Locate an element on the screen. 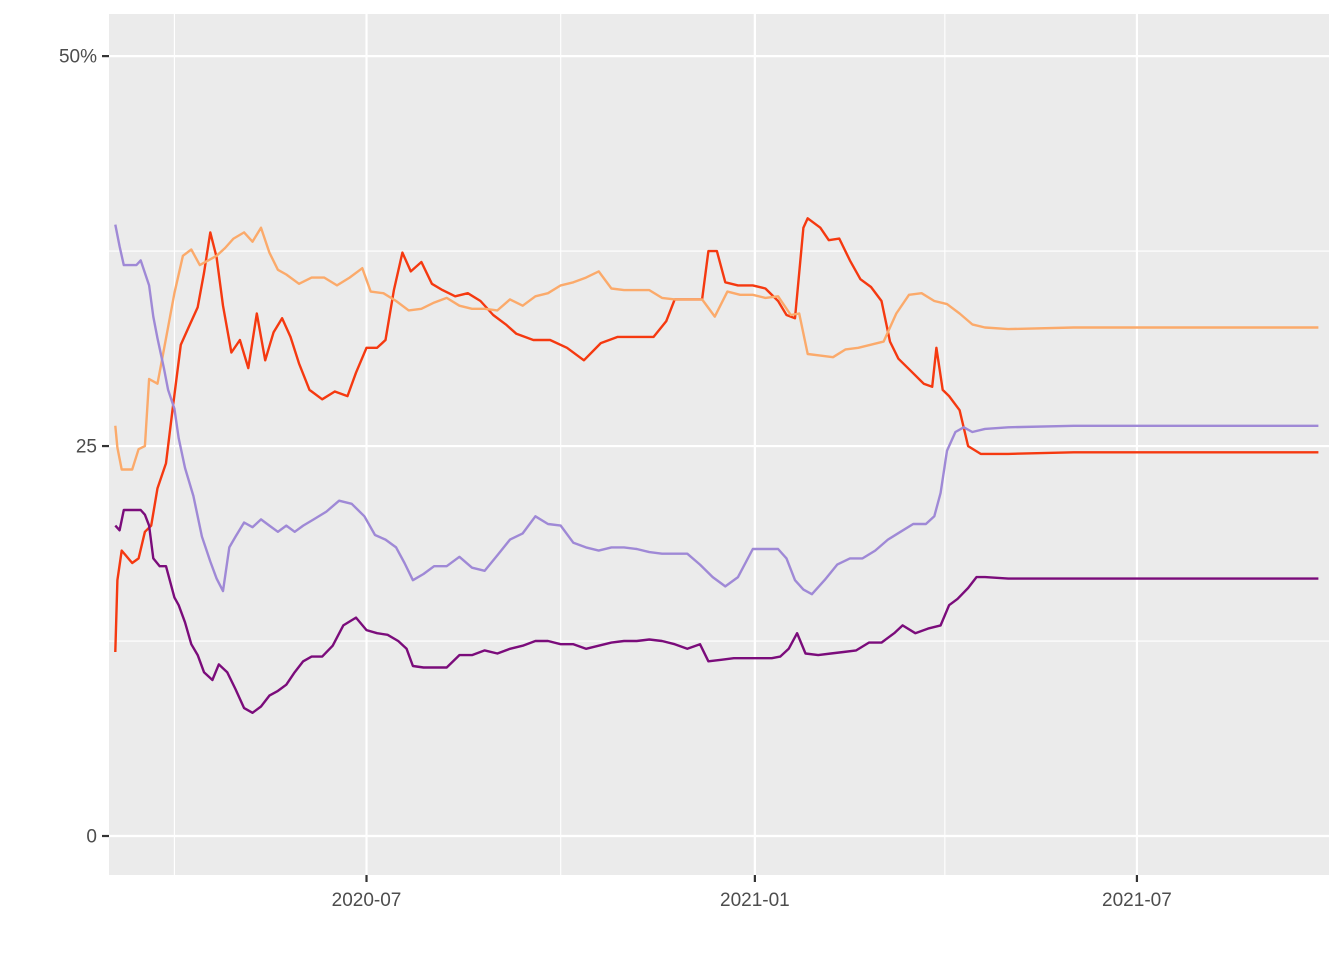 This screenshot has height=960, width=1344. y-tick-label: 0 is located at coordinates (91, 837).